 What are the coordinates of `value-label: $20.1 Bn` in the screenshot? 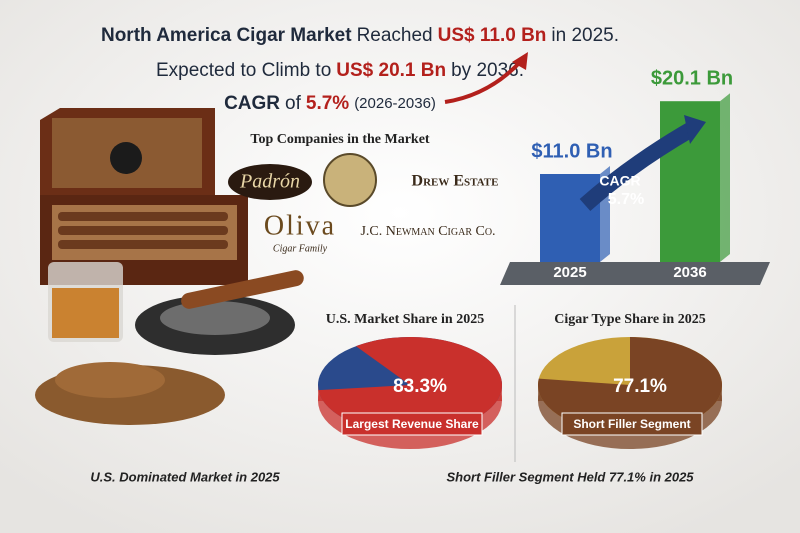 It's located at (692, 78).